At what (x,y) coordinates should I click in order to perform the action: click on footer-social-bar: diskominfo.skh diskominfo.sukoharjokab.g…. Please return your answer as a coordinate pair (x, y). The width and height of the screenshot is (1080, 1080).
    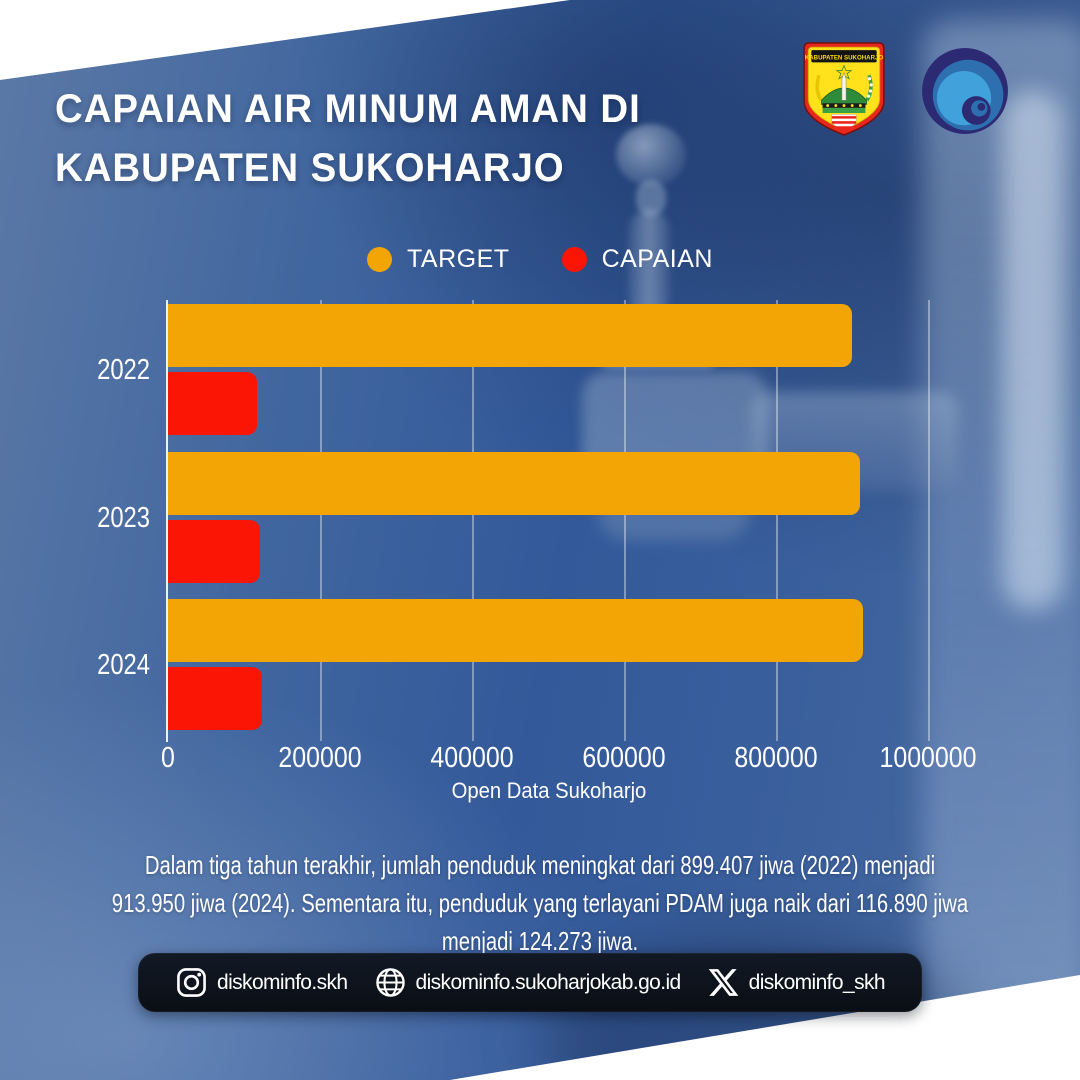
    Looking at the image, I should click on (530, 982).